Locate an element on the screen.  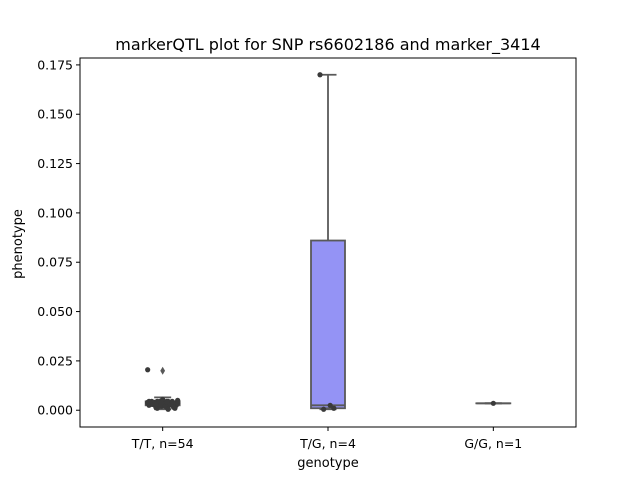
x-axis-label: genotype is located at coordinates (327, 463).